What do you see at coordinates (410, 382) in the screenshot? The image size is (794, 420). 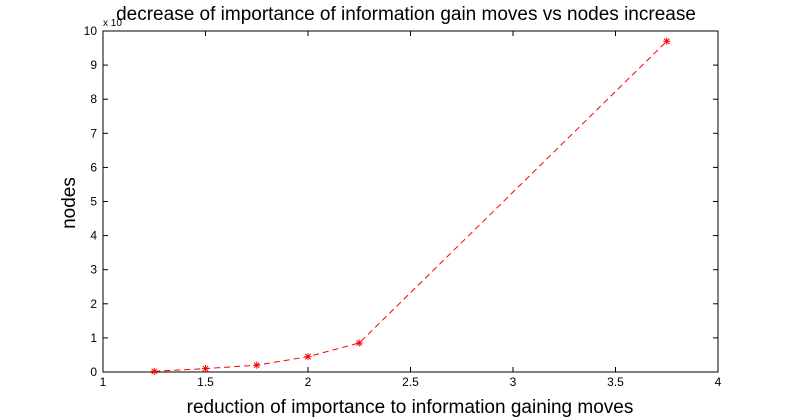 I see `x-tick-label: 2.5` at bounding box center [410, 382].